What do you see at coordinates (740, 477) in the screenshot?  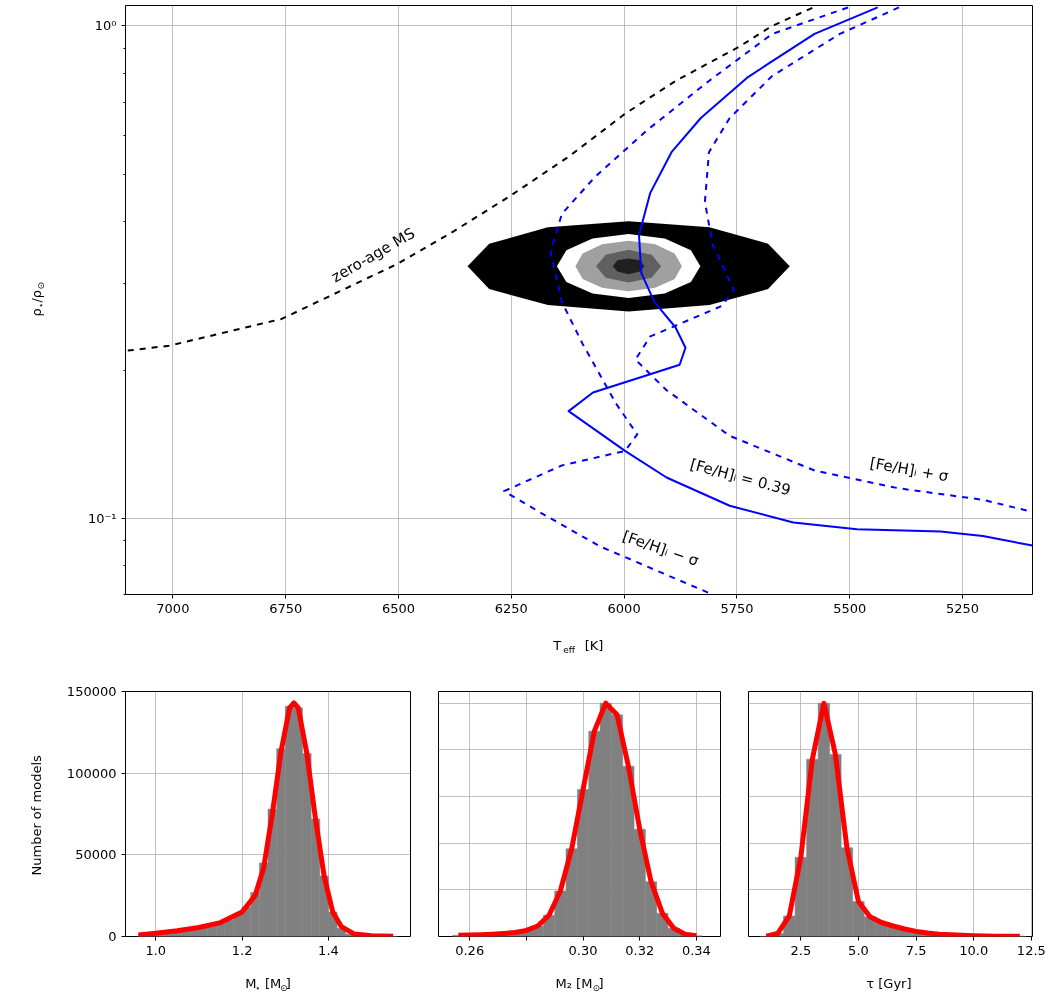 I see `annotation: [Fe/H]ᵢ = 0.39` at bounding box center [740, 477].